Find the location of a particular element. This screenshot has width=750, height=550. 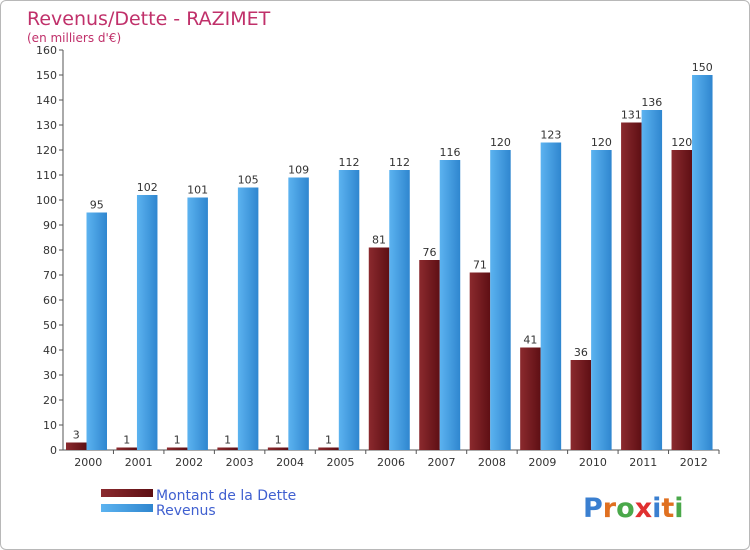

data-label-revenus: 116 is located at coordinates (449, 152).